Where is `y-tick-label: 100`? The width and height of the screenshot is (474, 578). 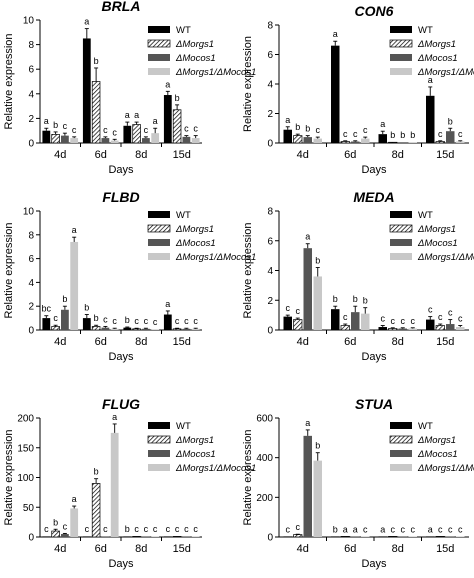 y-tick-label: 100 is located at coordinates (25, 478).